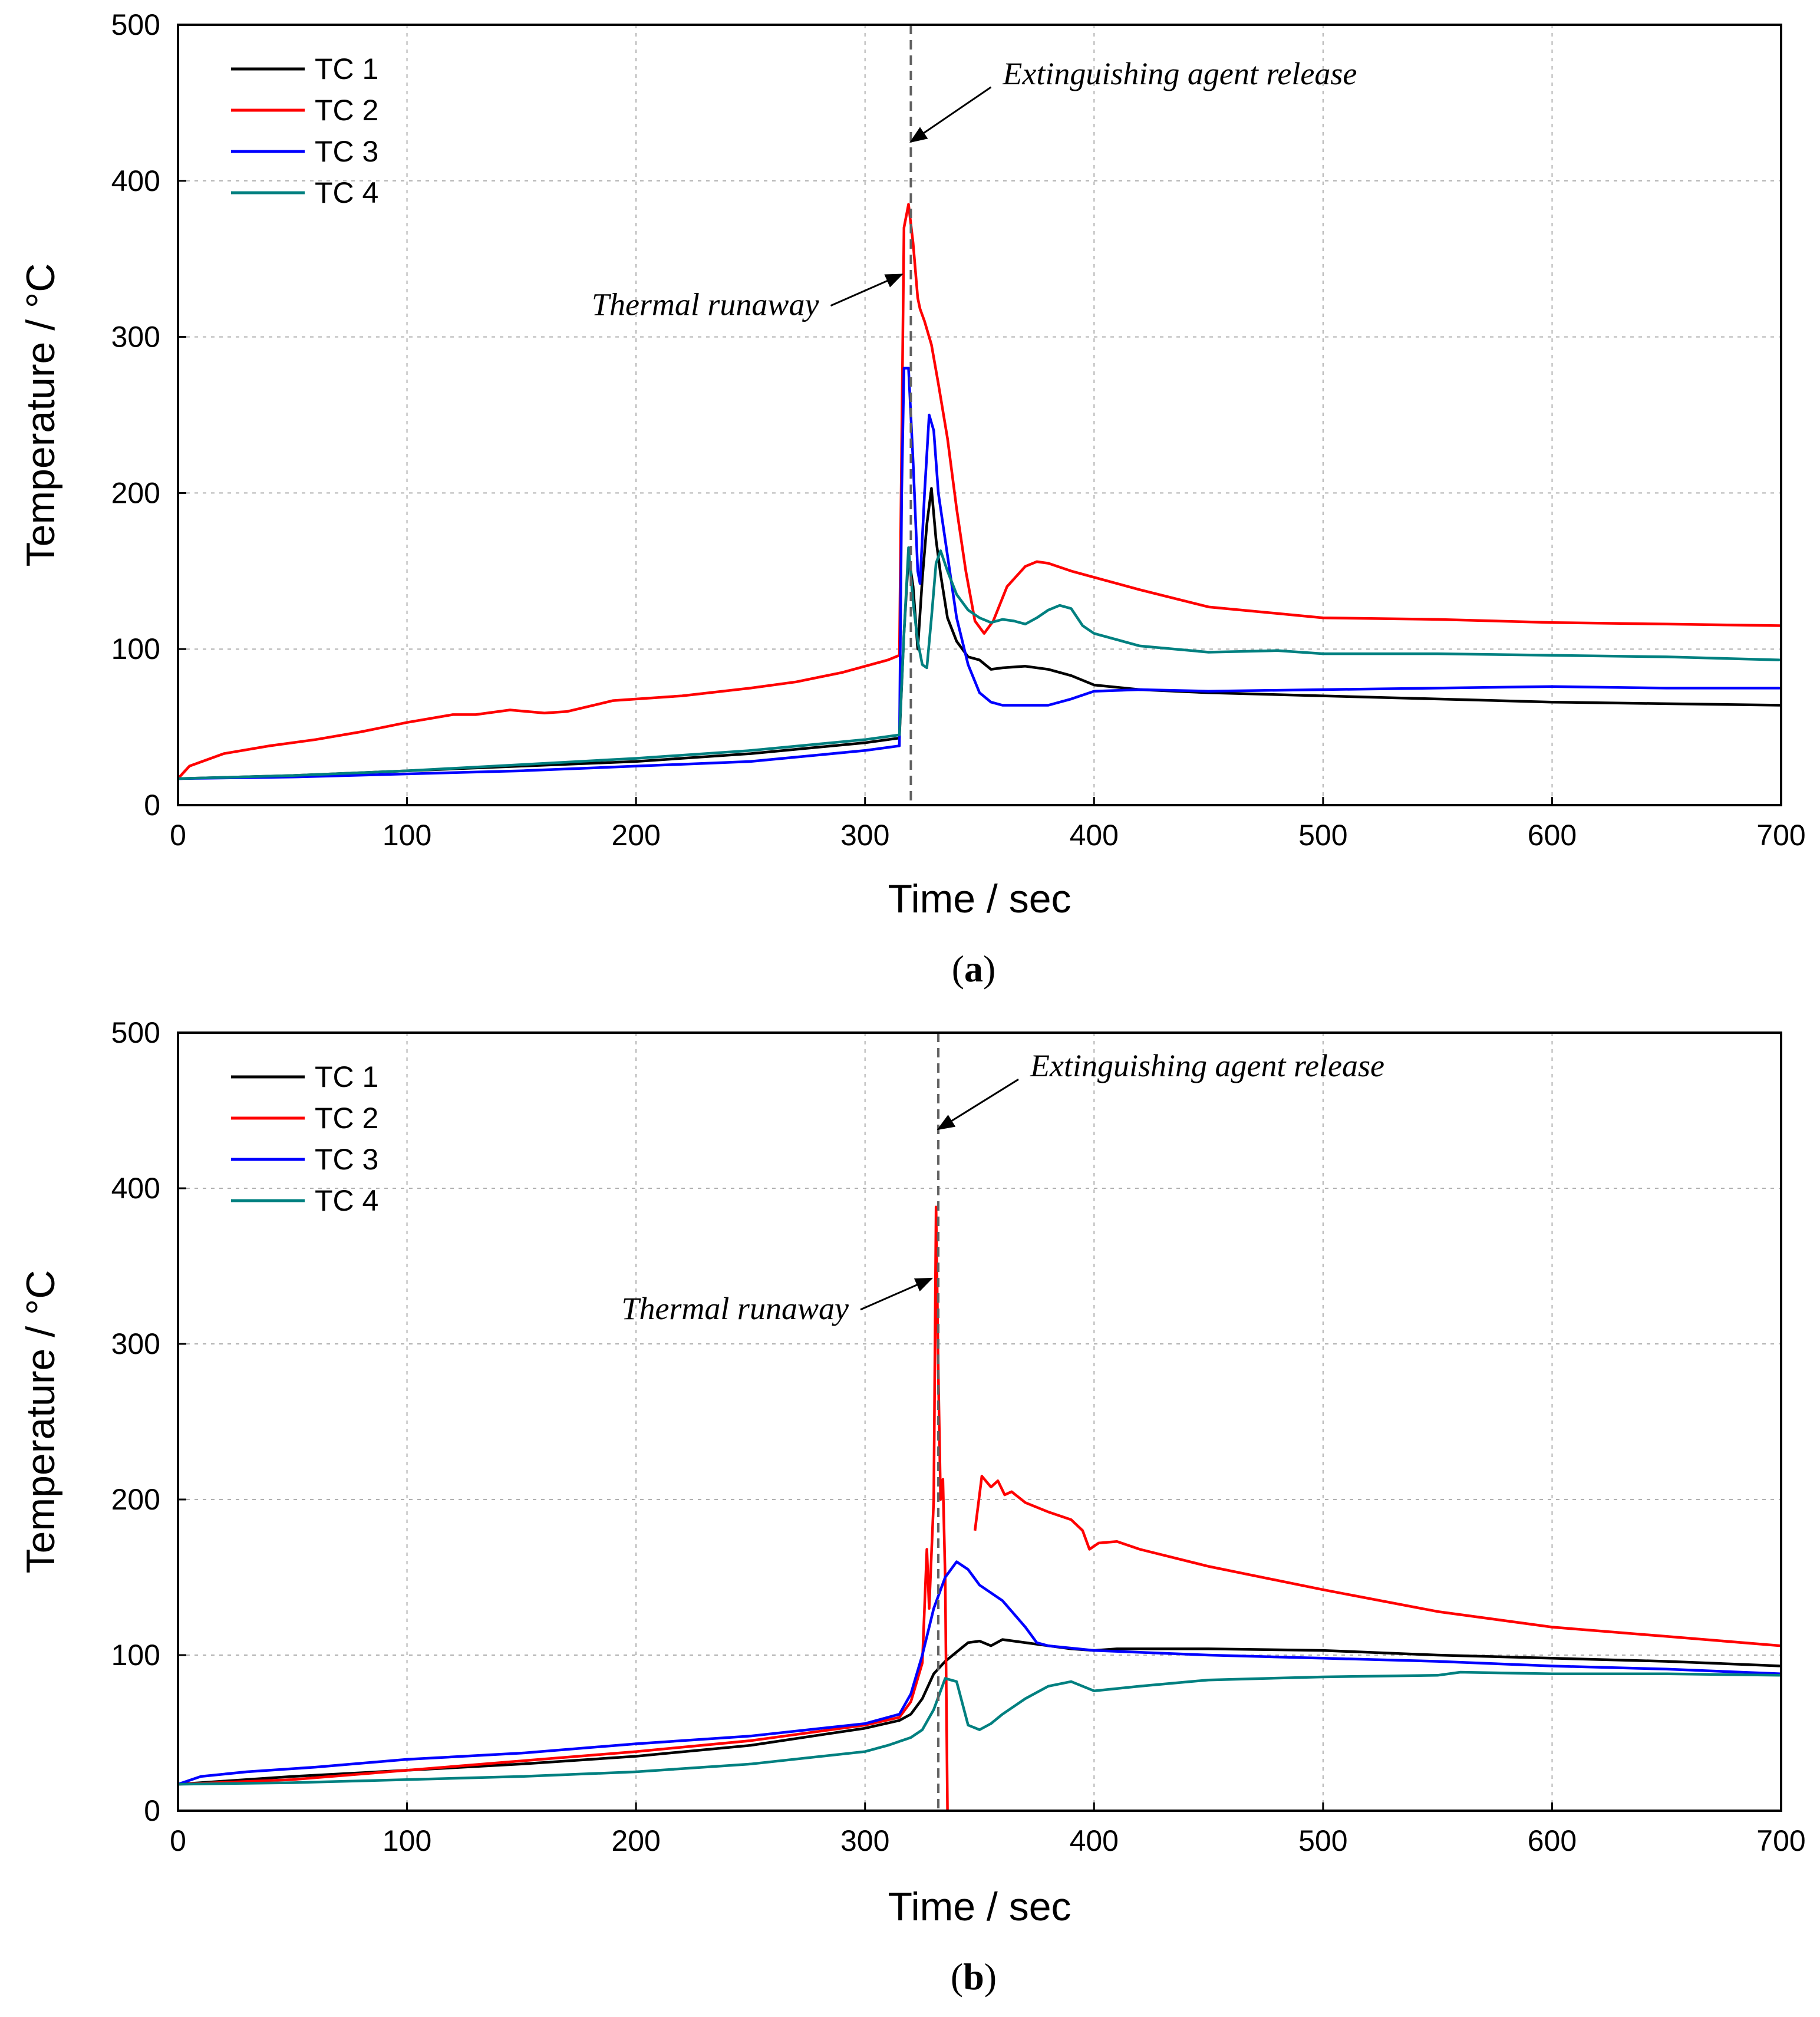 The width and height of the screenshot is (1820, 2017). What do you see at coordinates (974, 969) in the screenshot?
I see `panel-label: (a)` at bounding box center [974, 969].